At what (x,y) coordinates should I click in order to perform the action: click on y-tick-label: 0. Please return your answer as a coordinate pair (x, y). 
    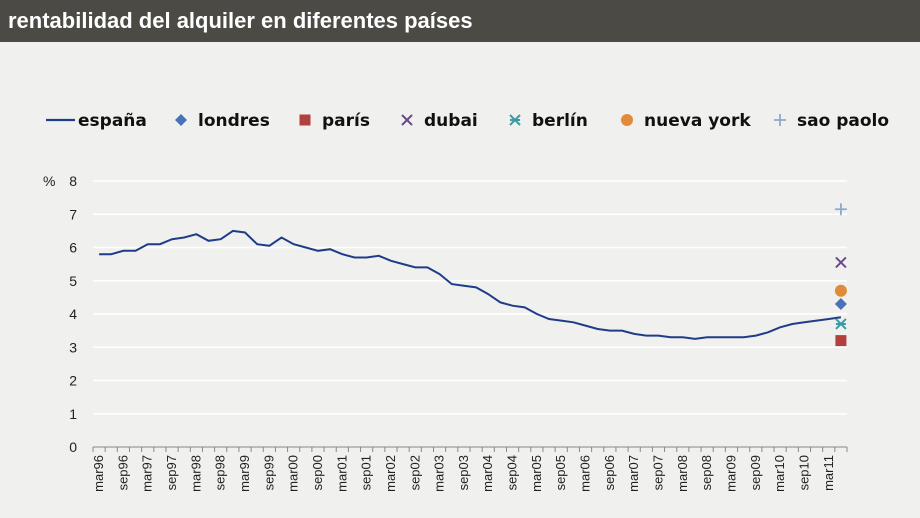
    Looking at the image, I should click on (73, 447).